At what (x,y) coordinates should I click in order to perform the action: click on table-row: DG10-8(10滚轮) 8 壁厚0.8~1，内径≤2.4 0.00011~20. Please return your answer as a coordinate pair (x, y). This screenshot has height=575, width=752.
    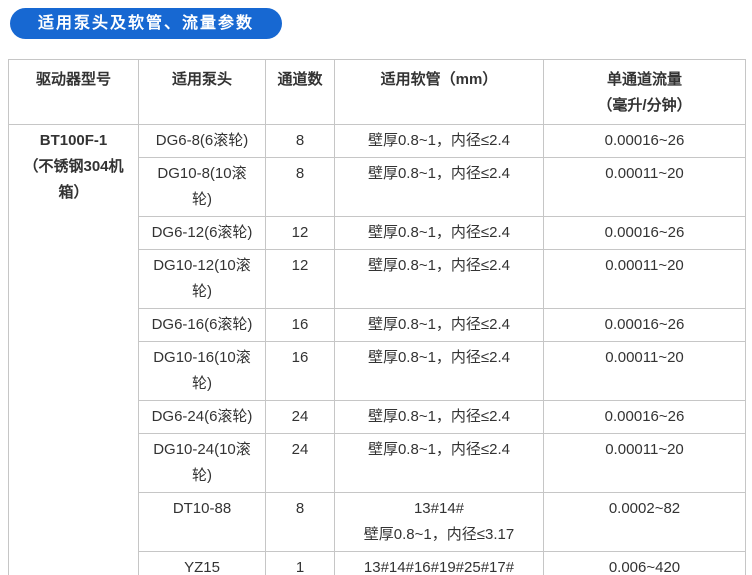
    Looking at the image, I should click on (377, 187).